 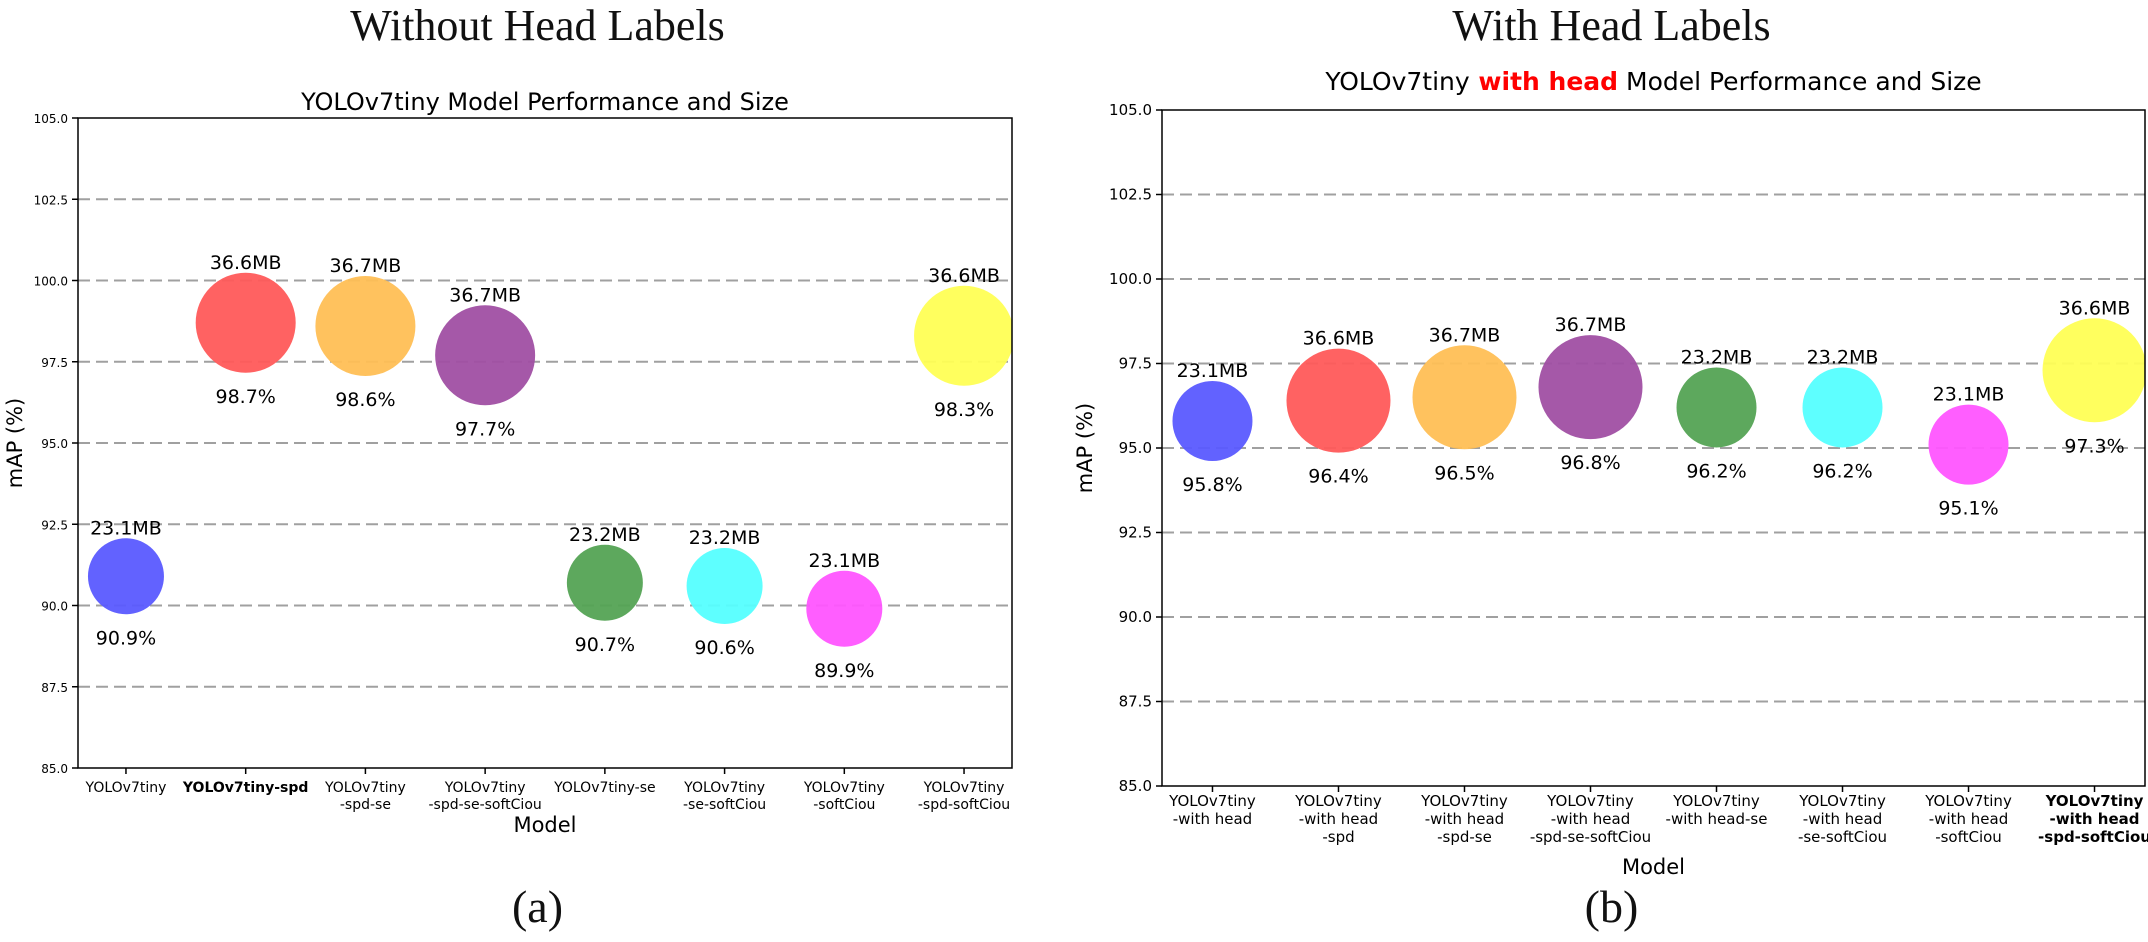 I want to click on x-tick-label: YOLOv7tiny -spd-se-softCiou, so click(x=485, y=796).